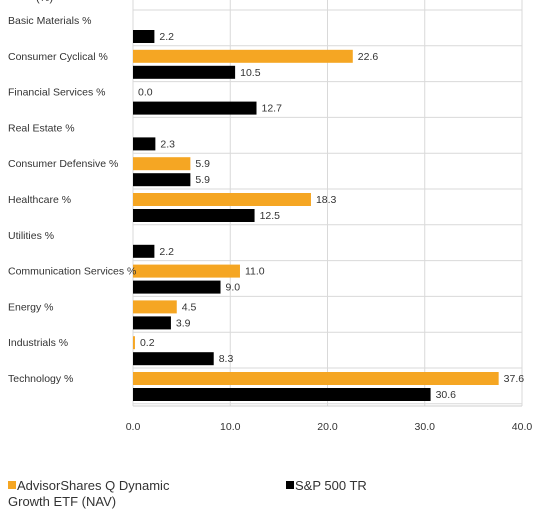  What do you see at coordinates (89, 493) in the screenshot?
I see `legend-label-series-1: AdvisorShares Q Dynamic Growth ETF (NAV)` at bounding box center [89, 493].